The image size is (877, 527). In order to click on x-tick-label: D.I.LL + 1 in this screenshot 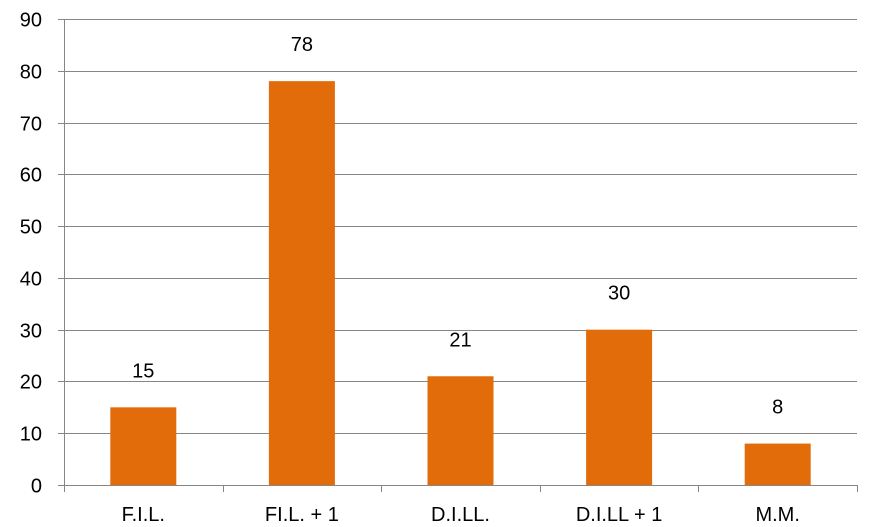, I will do `click(619, 515)`.